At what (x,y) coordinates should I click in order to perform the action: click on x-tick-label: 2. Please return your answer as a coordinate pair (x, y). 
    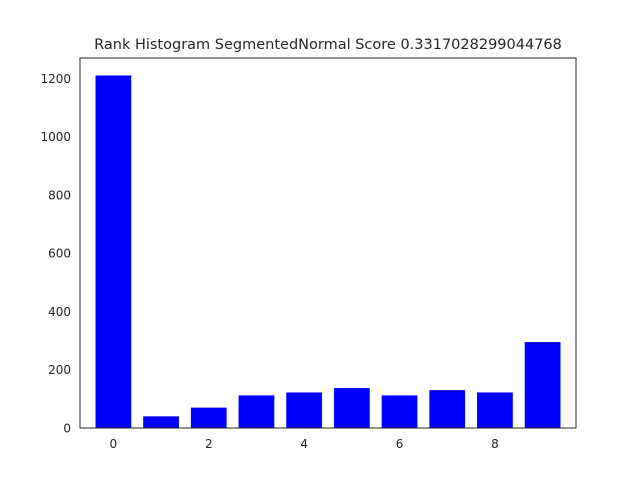
    Looking at the image, I should click on (209, 444).